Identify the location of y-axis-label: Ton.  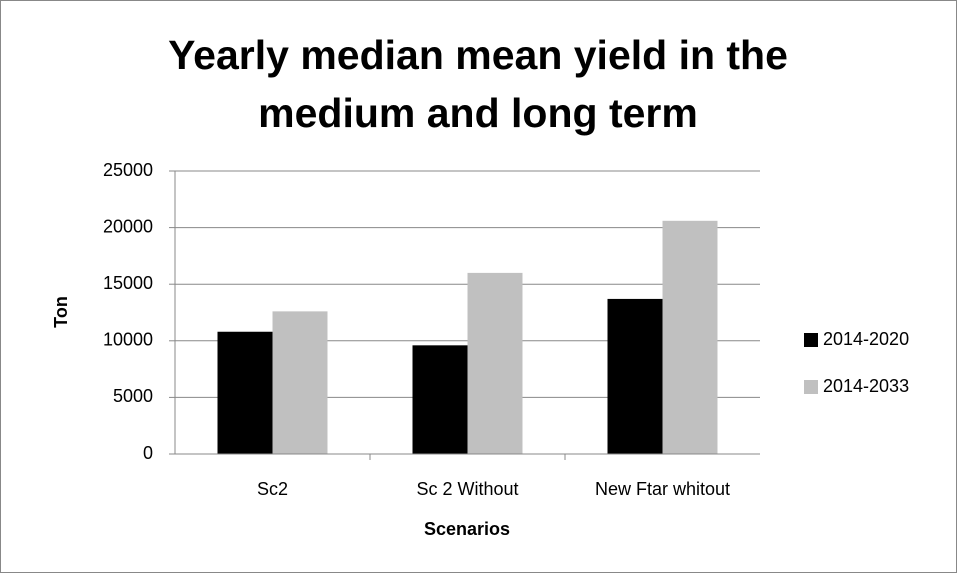
(61, 312).